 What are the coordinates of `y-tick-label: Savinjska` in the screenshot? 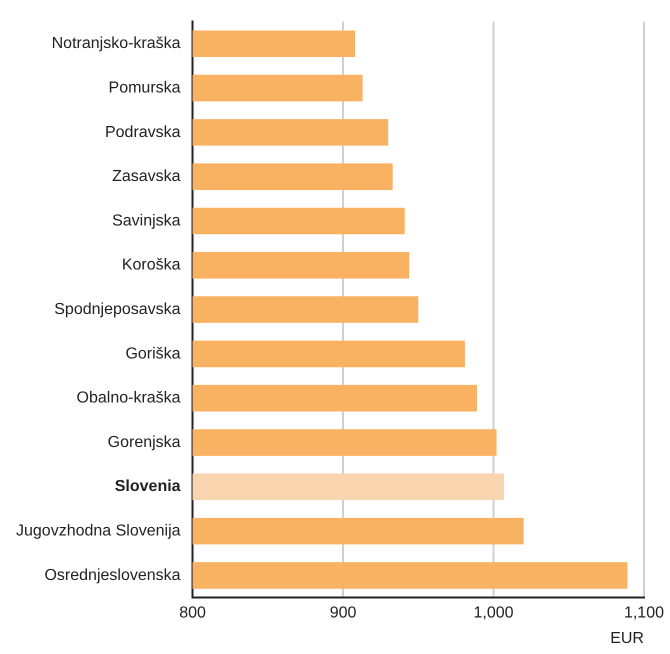 It's located at (146, 221).